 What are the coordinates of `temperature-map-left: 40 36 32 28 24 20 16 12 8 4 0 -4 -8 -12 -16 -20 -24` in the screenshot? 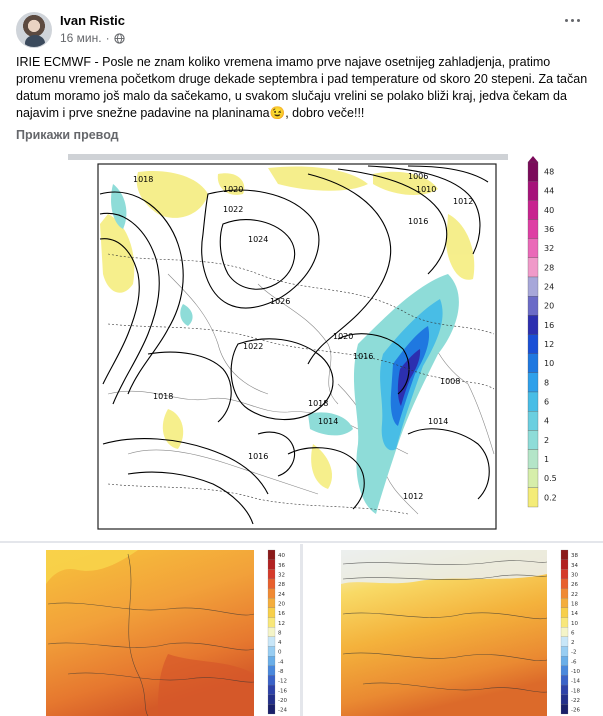 It's located at (154, 630).